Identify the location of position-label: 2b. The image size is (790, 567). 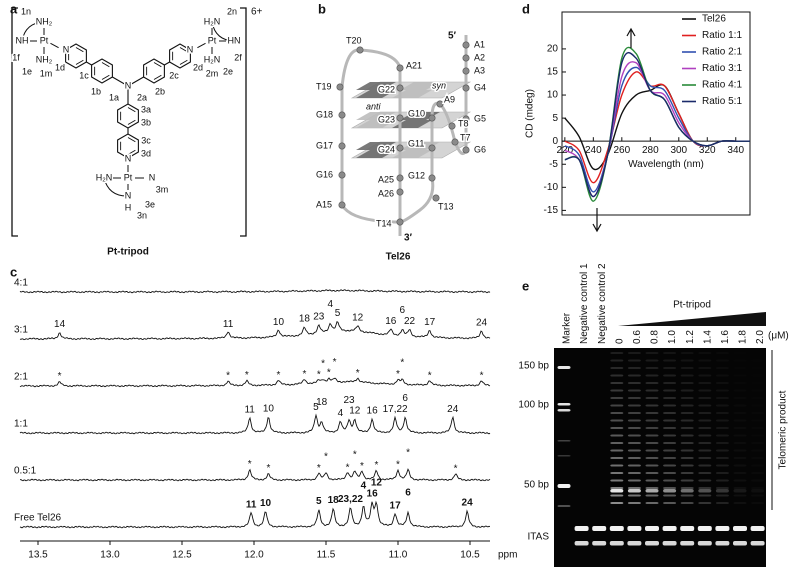
(160, 91).